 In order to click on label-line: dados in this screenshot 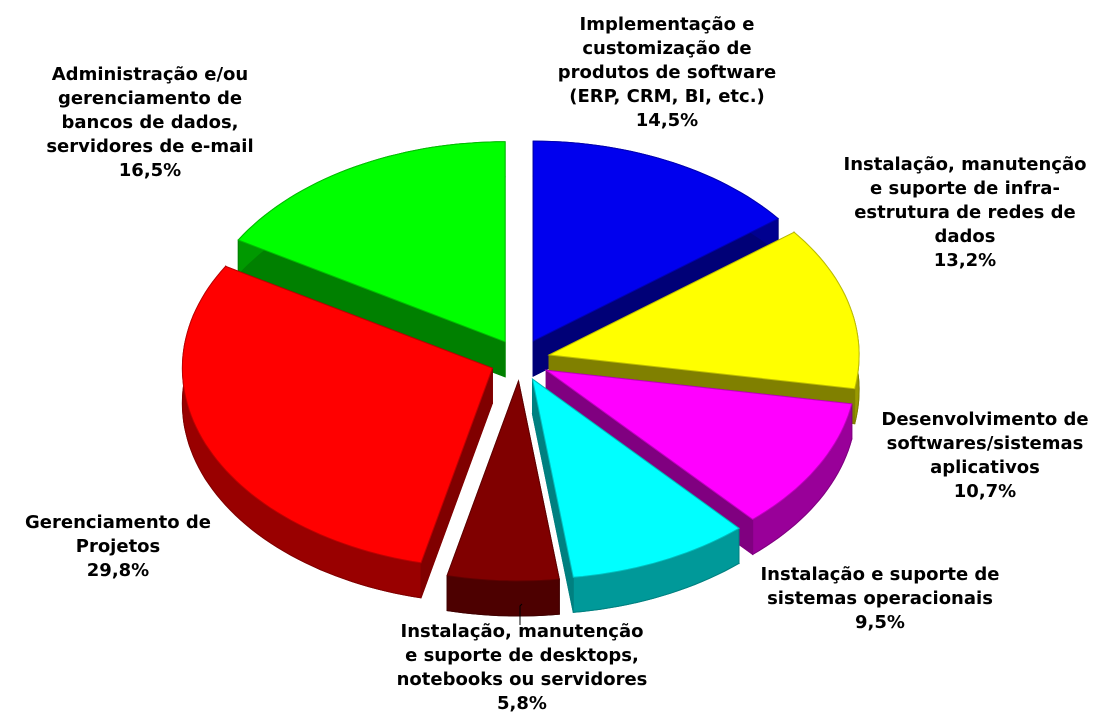, I will do `click(965, 236)`.